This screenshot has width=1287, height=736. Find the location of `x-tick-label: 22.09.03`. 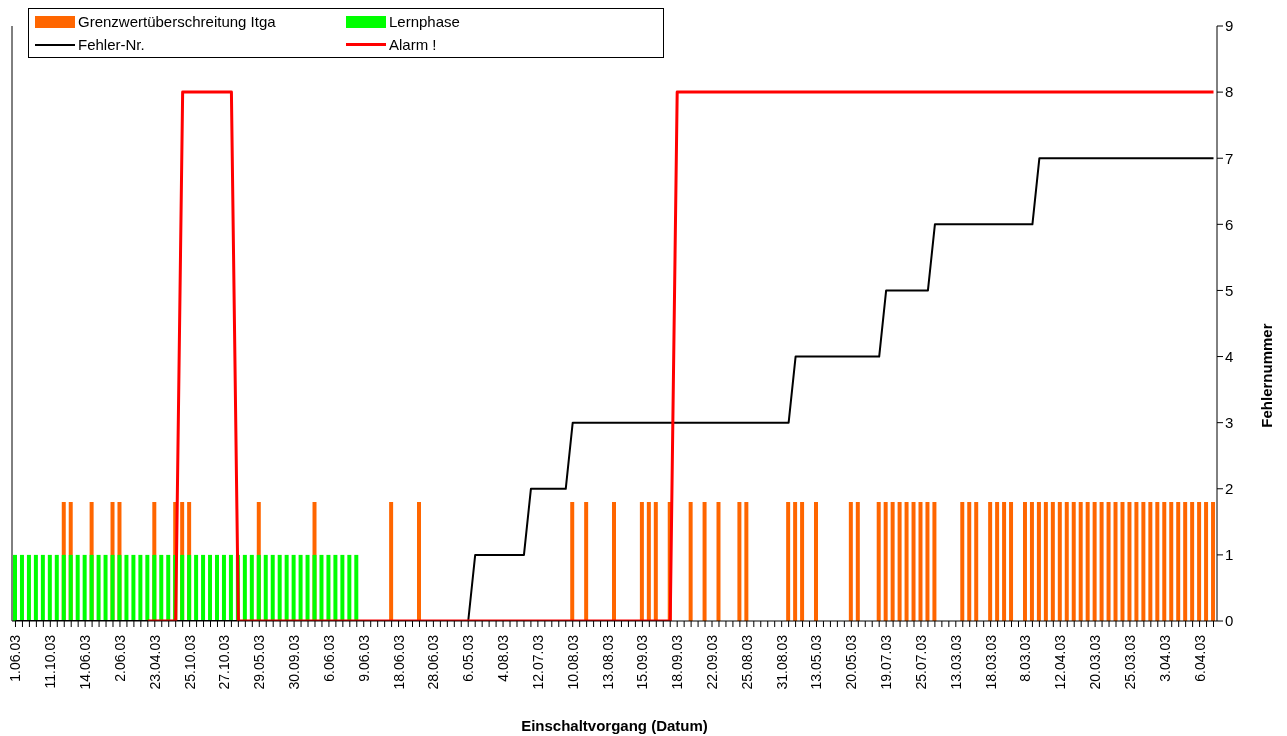

x-tick-label: 22.09.03 is located at coordinates (712, 662).